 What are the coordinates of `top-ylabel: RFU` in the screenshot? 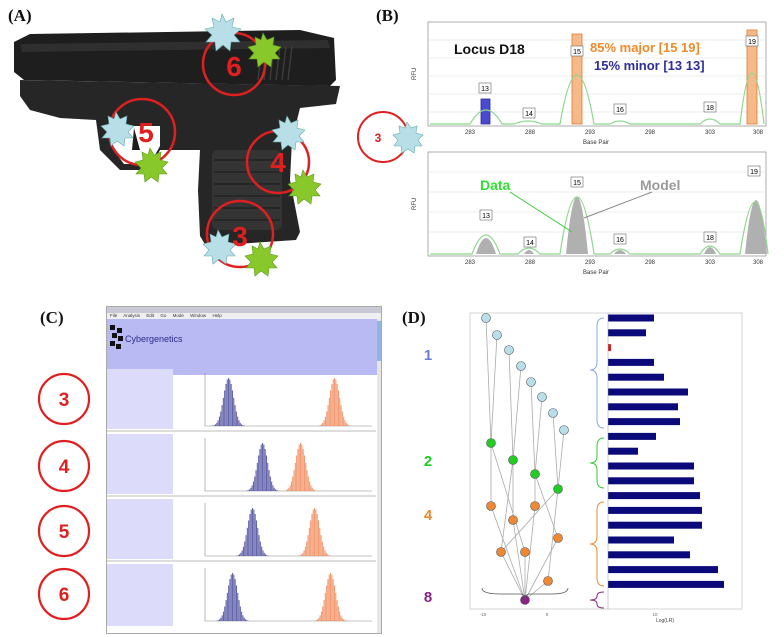 It's located at (415, 74).